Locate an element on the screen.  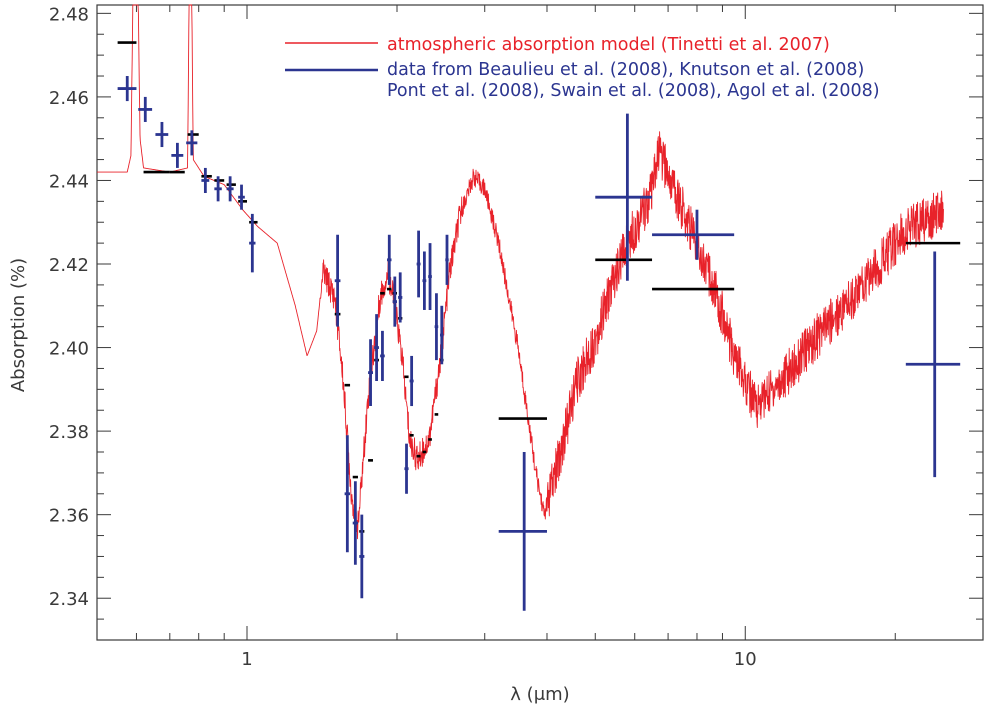
y-tick-label: 2.34 is located at coordinates (69, 599).